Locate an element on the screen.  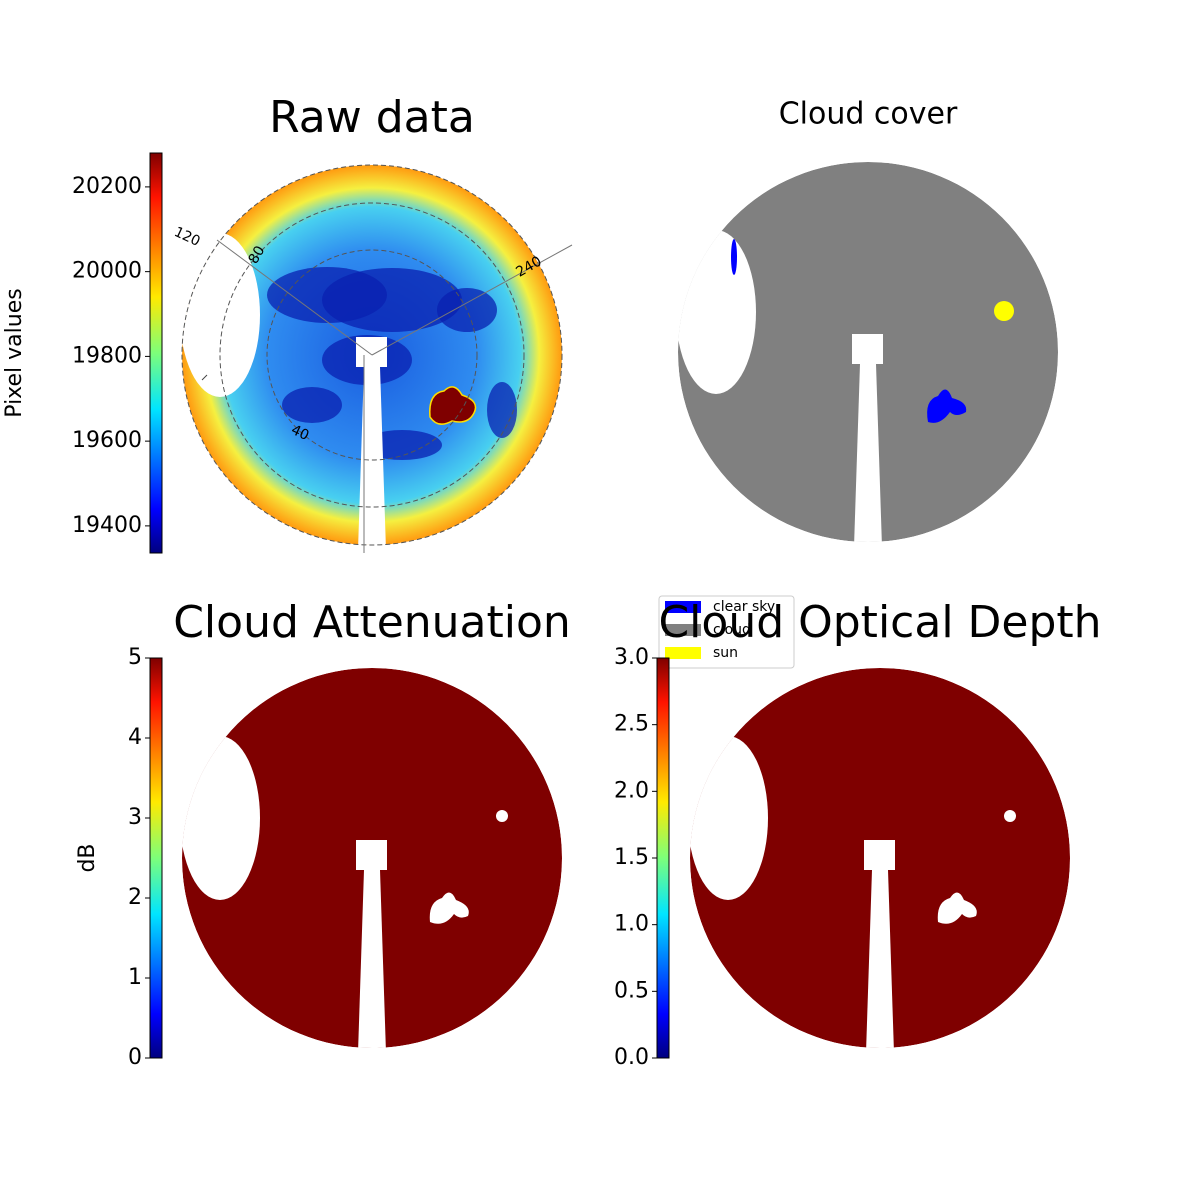
horizon-mark is located at coordinates (204, 377).